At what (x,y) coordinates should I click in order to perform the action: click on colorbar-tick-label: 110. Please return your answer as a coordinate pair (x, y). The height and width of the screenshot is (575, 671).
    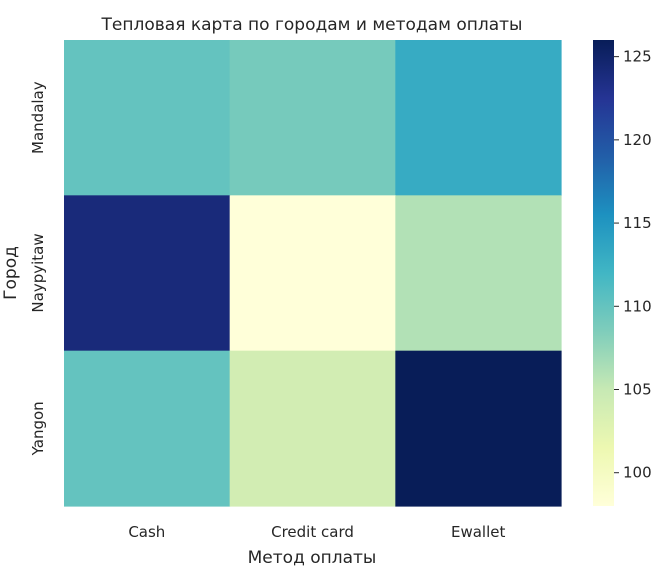
    Looking at the image, I should click on (637, 306).